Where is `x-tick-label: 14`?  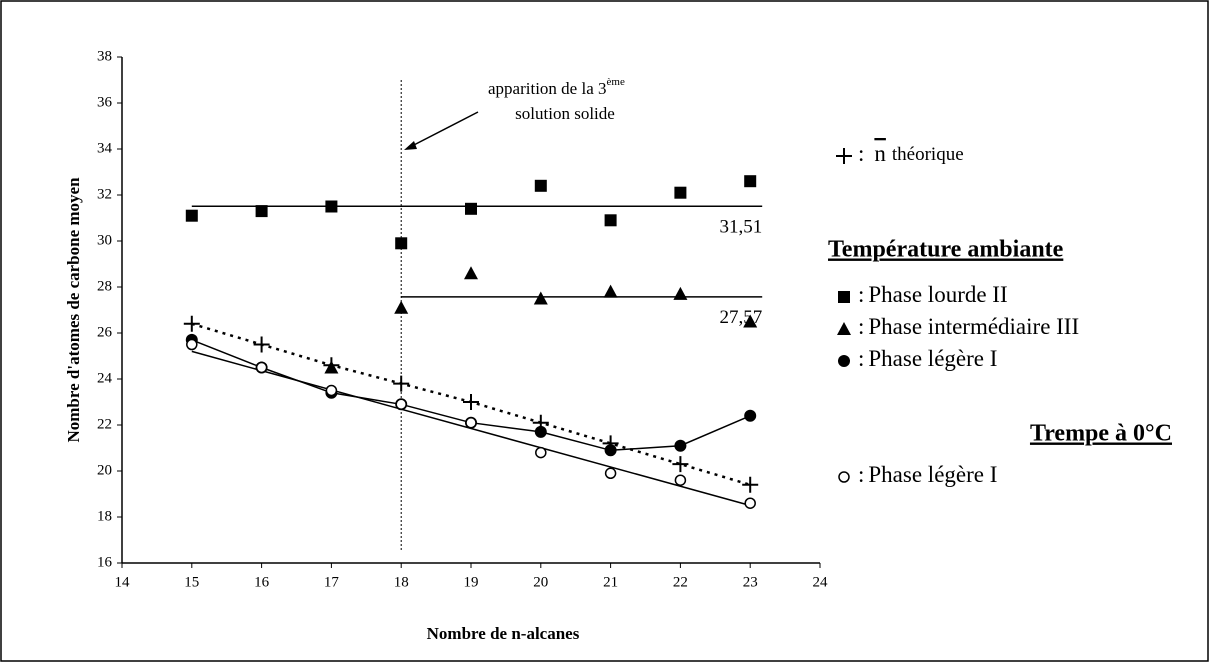 x-tick-label: 14 is located at coordinates (123, 582).